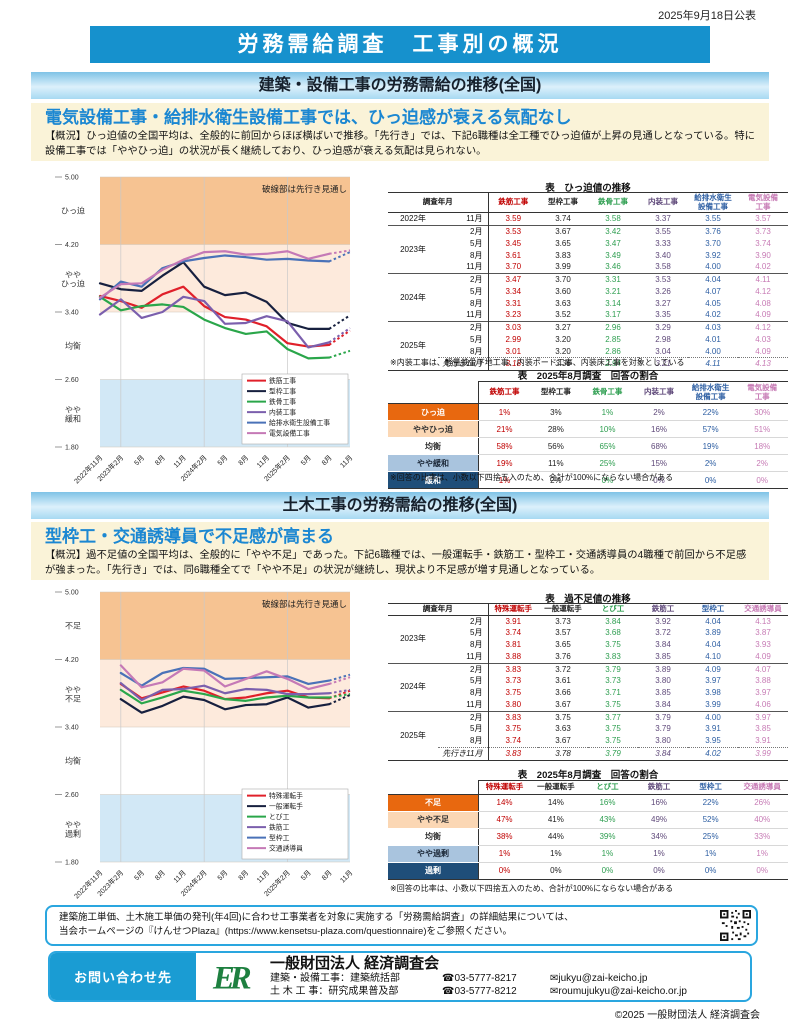  What do you see at coordinates (504, 837) in the screenshot?
I see `value-cell: 38%` at bounding box center [504, 837].